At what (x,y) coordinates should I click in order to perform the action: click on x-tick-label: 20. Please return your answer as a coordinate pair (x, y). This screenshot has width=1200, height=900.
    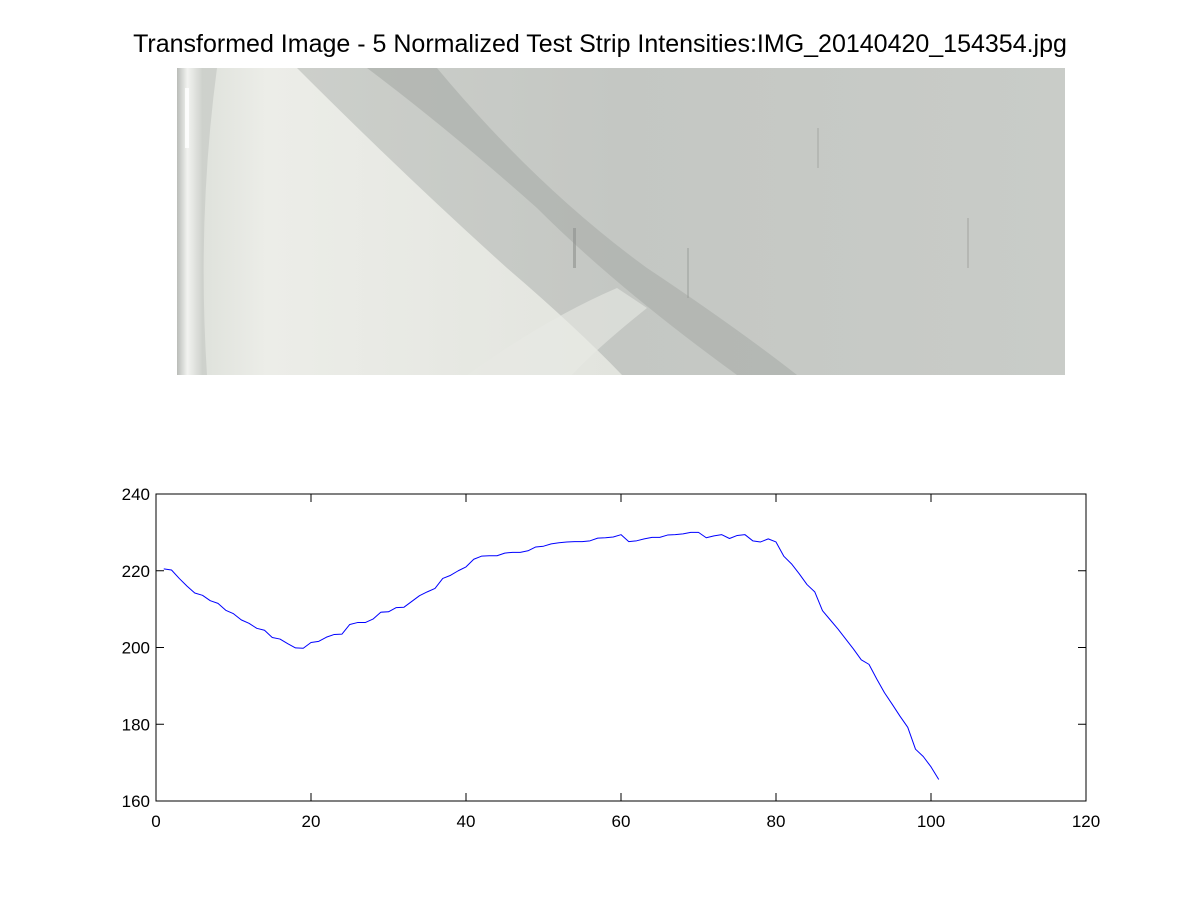
    Looking at the image, I should click on (311, 821).